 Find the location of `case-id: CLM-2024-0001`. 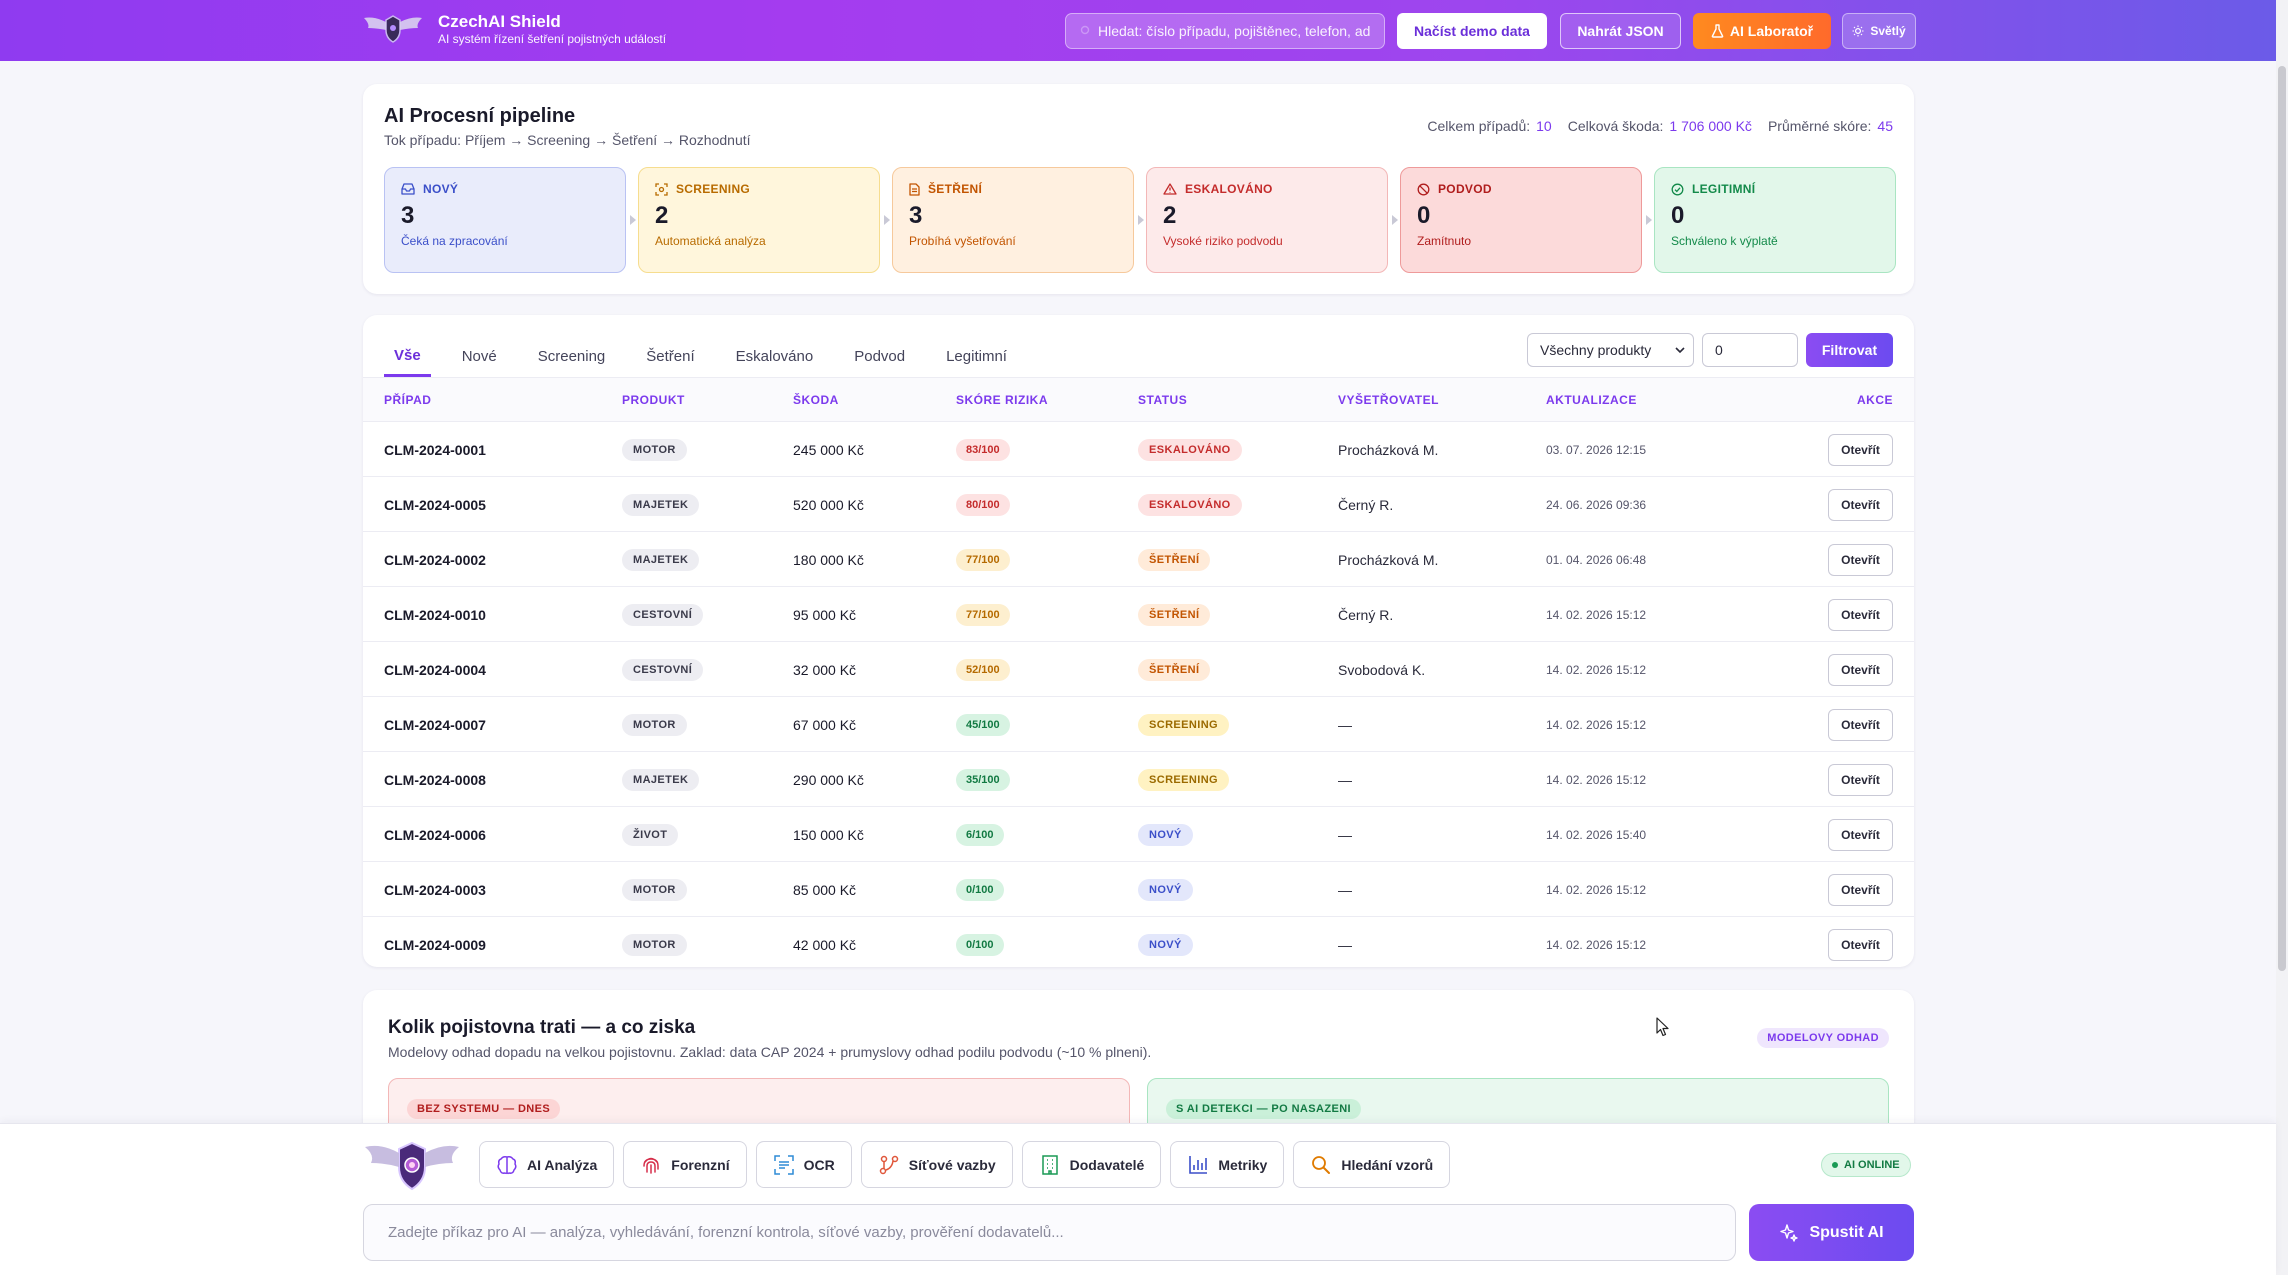

case-id: CLM-2024-0001 is located at coordinates (435, 449).